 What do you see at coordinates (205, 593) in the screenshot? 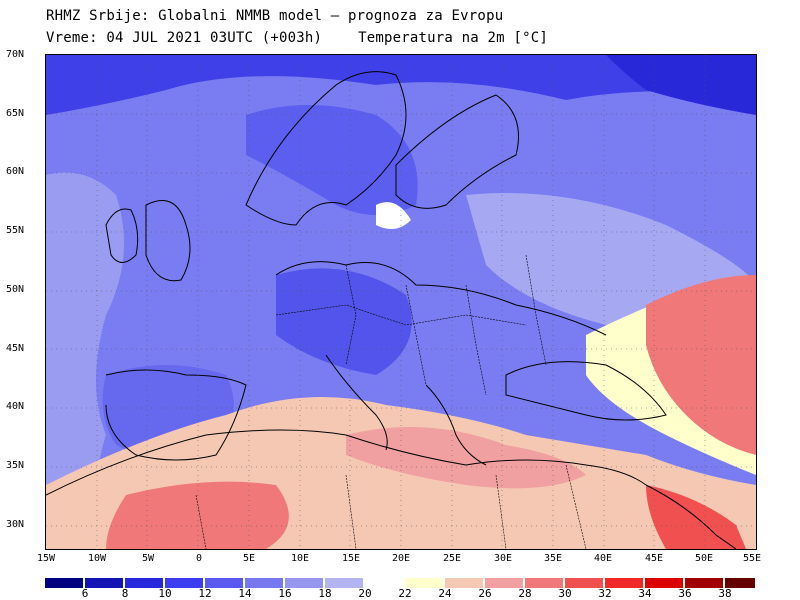
I see `colorbar-label-12: 12` at bounding box center [205, 593].